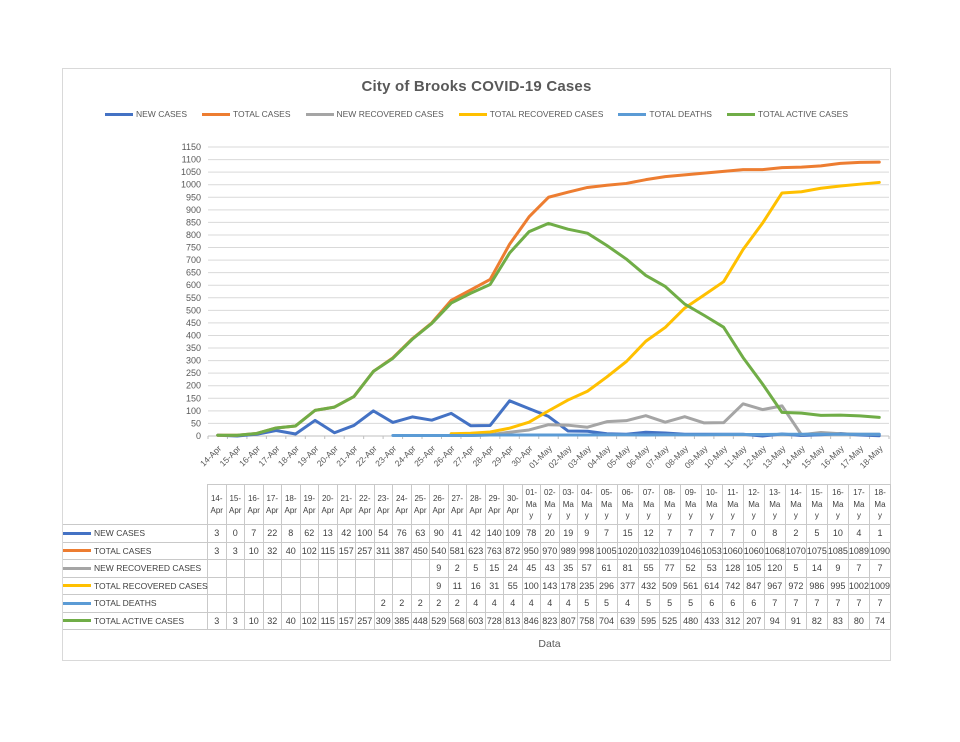 This screenshot has height=742, width=960. Describe the element at coordinates (670, 504) in the screenshot. I see `date-header-cell: 08- Ma y` at that location.